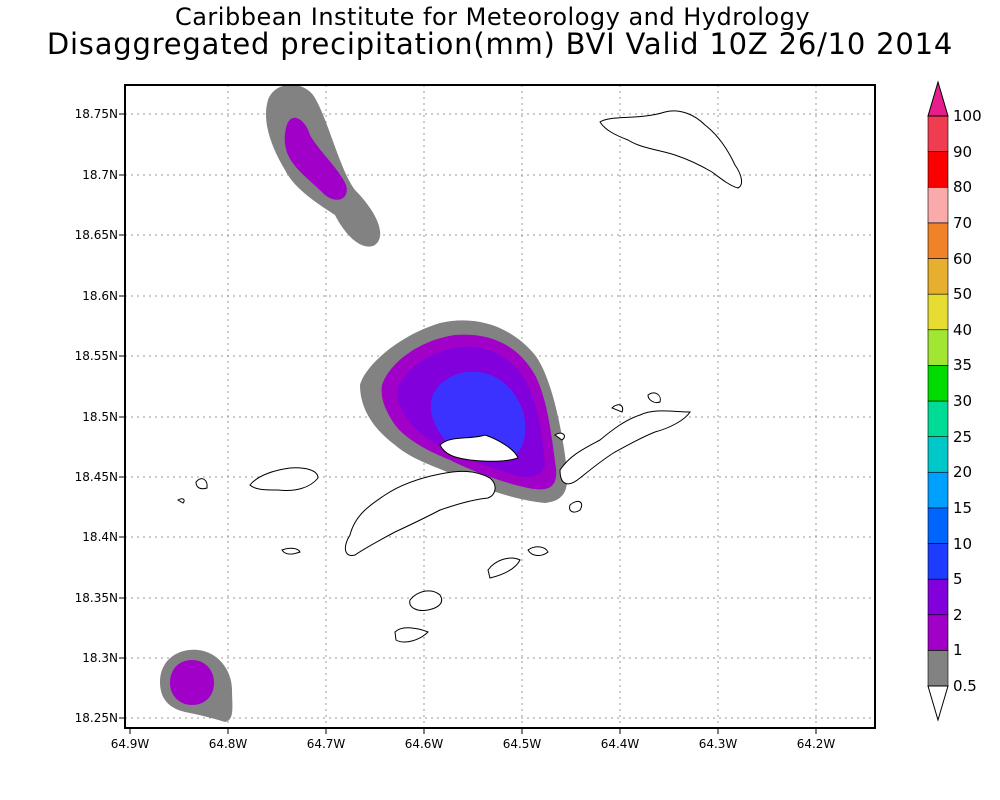 The image size is (1000, 800). Describe the element at coordinates (963, 222) in the screenshot. I see `colorbar-label: 70` at that location.